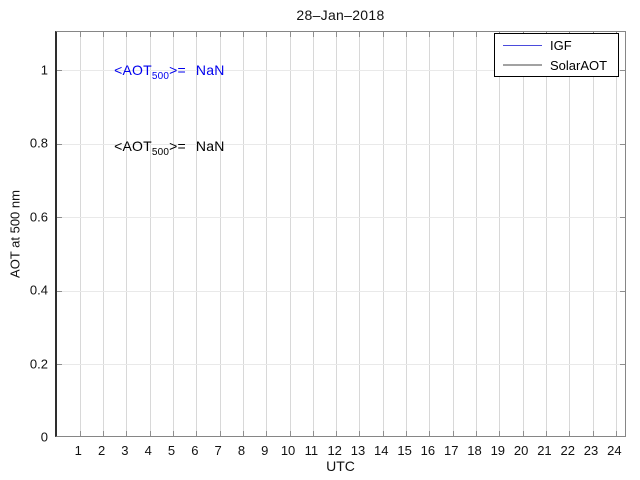  Describe the element at coordinates (614, 450) in the screenshot. I see `x-tick-label: 24` at that location.